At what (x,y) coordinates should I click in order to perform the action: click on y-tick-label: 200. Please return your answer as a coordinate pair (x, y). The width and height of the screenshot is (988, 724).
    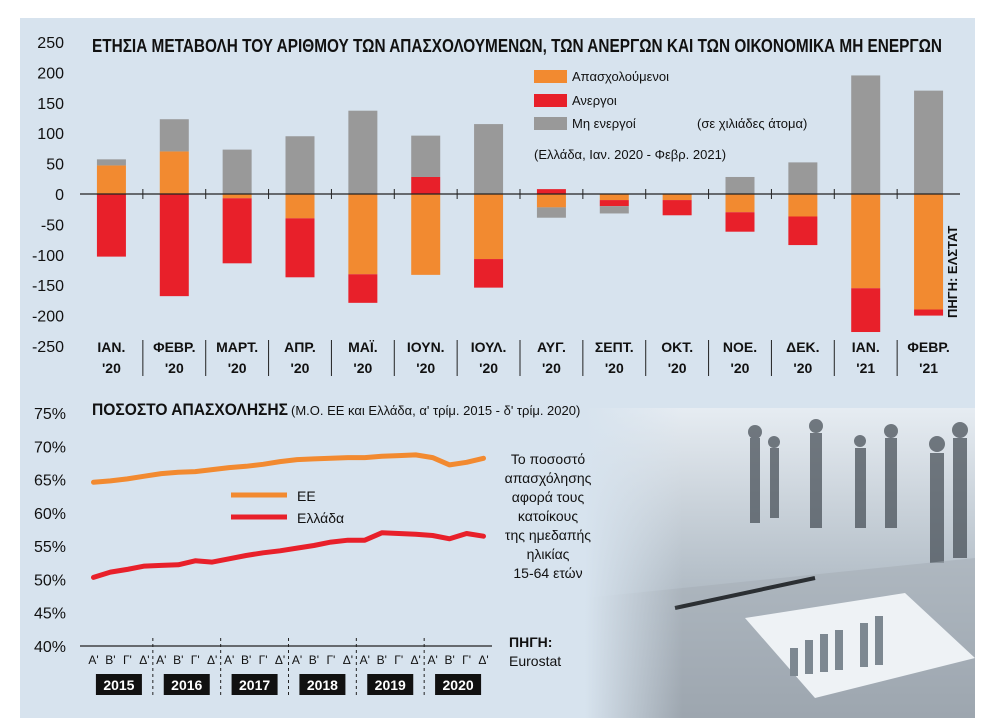
    Looking at the image, I should click on (50, 73).